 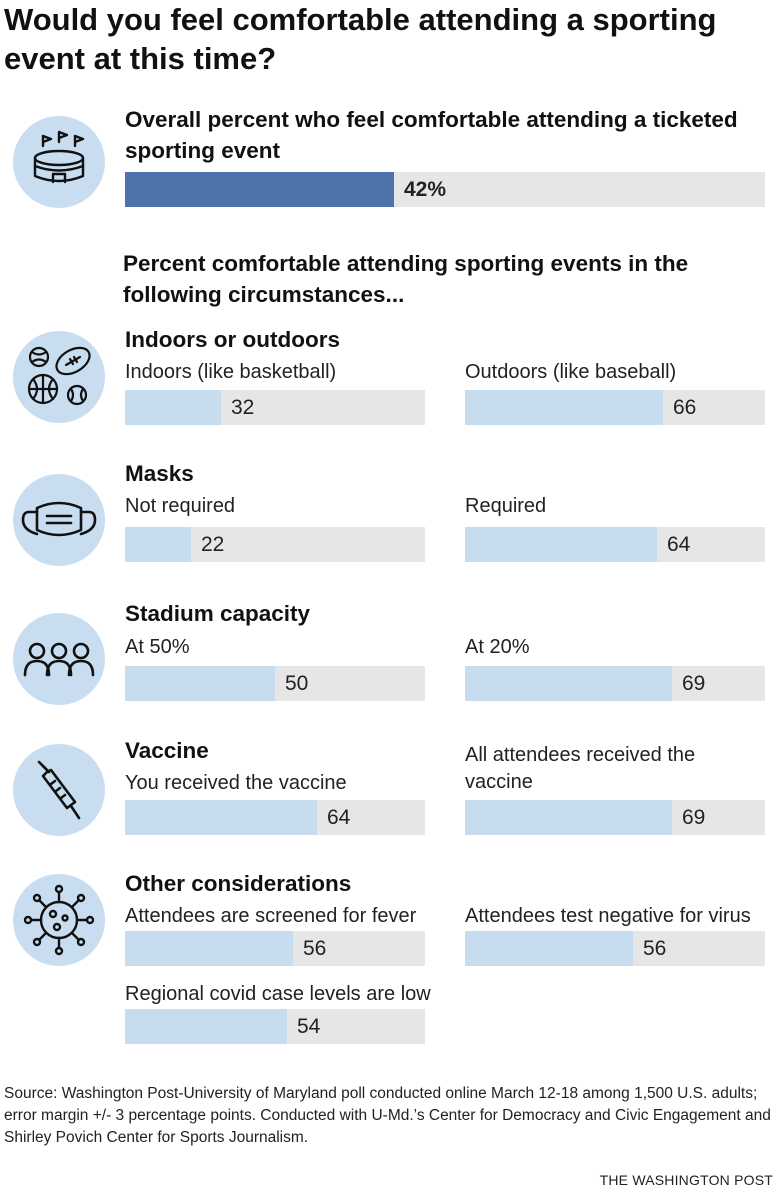 I want to click on item-label: At 20%, so click(x=497, y=647).